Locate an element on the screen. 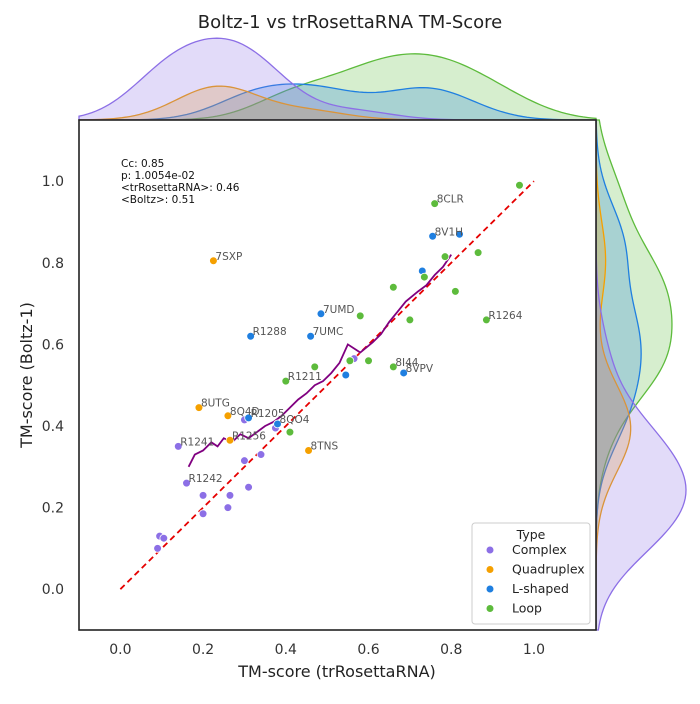 The image size is (700, 704). x-tick-label: 0.2 is located at coordinates (203, 650).